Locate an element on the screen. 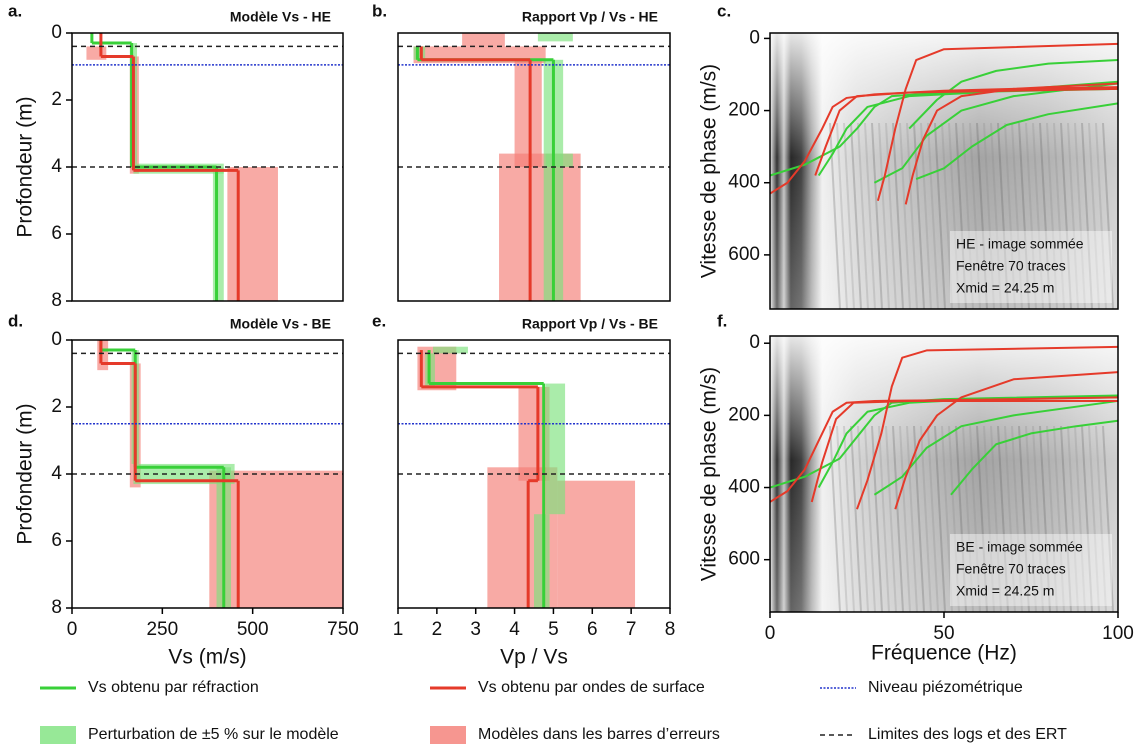 The height and width of the screenshot is (749, 1142). dispersion-shade is located at coordinates (944, 474).